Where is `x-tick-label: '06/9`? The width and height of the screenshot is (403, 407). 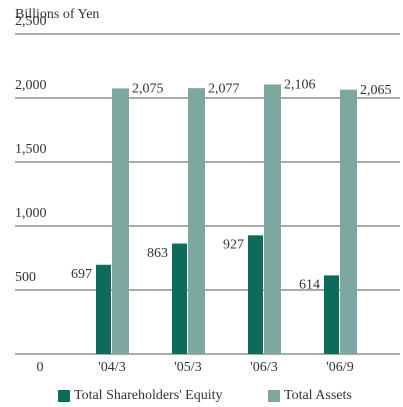 x-tick-label: '06/9 is located at coordinates (339, 367).